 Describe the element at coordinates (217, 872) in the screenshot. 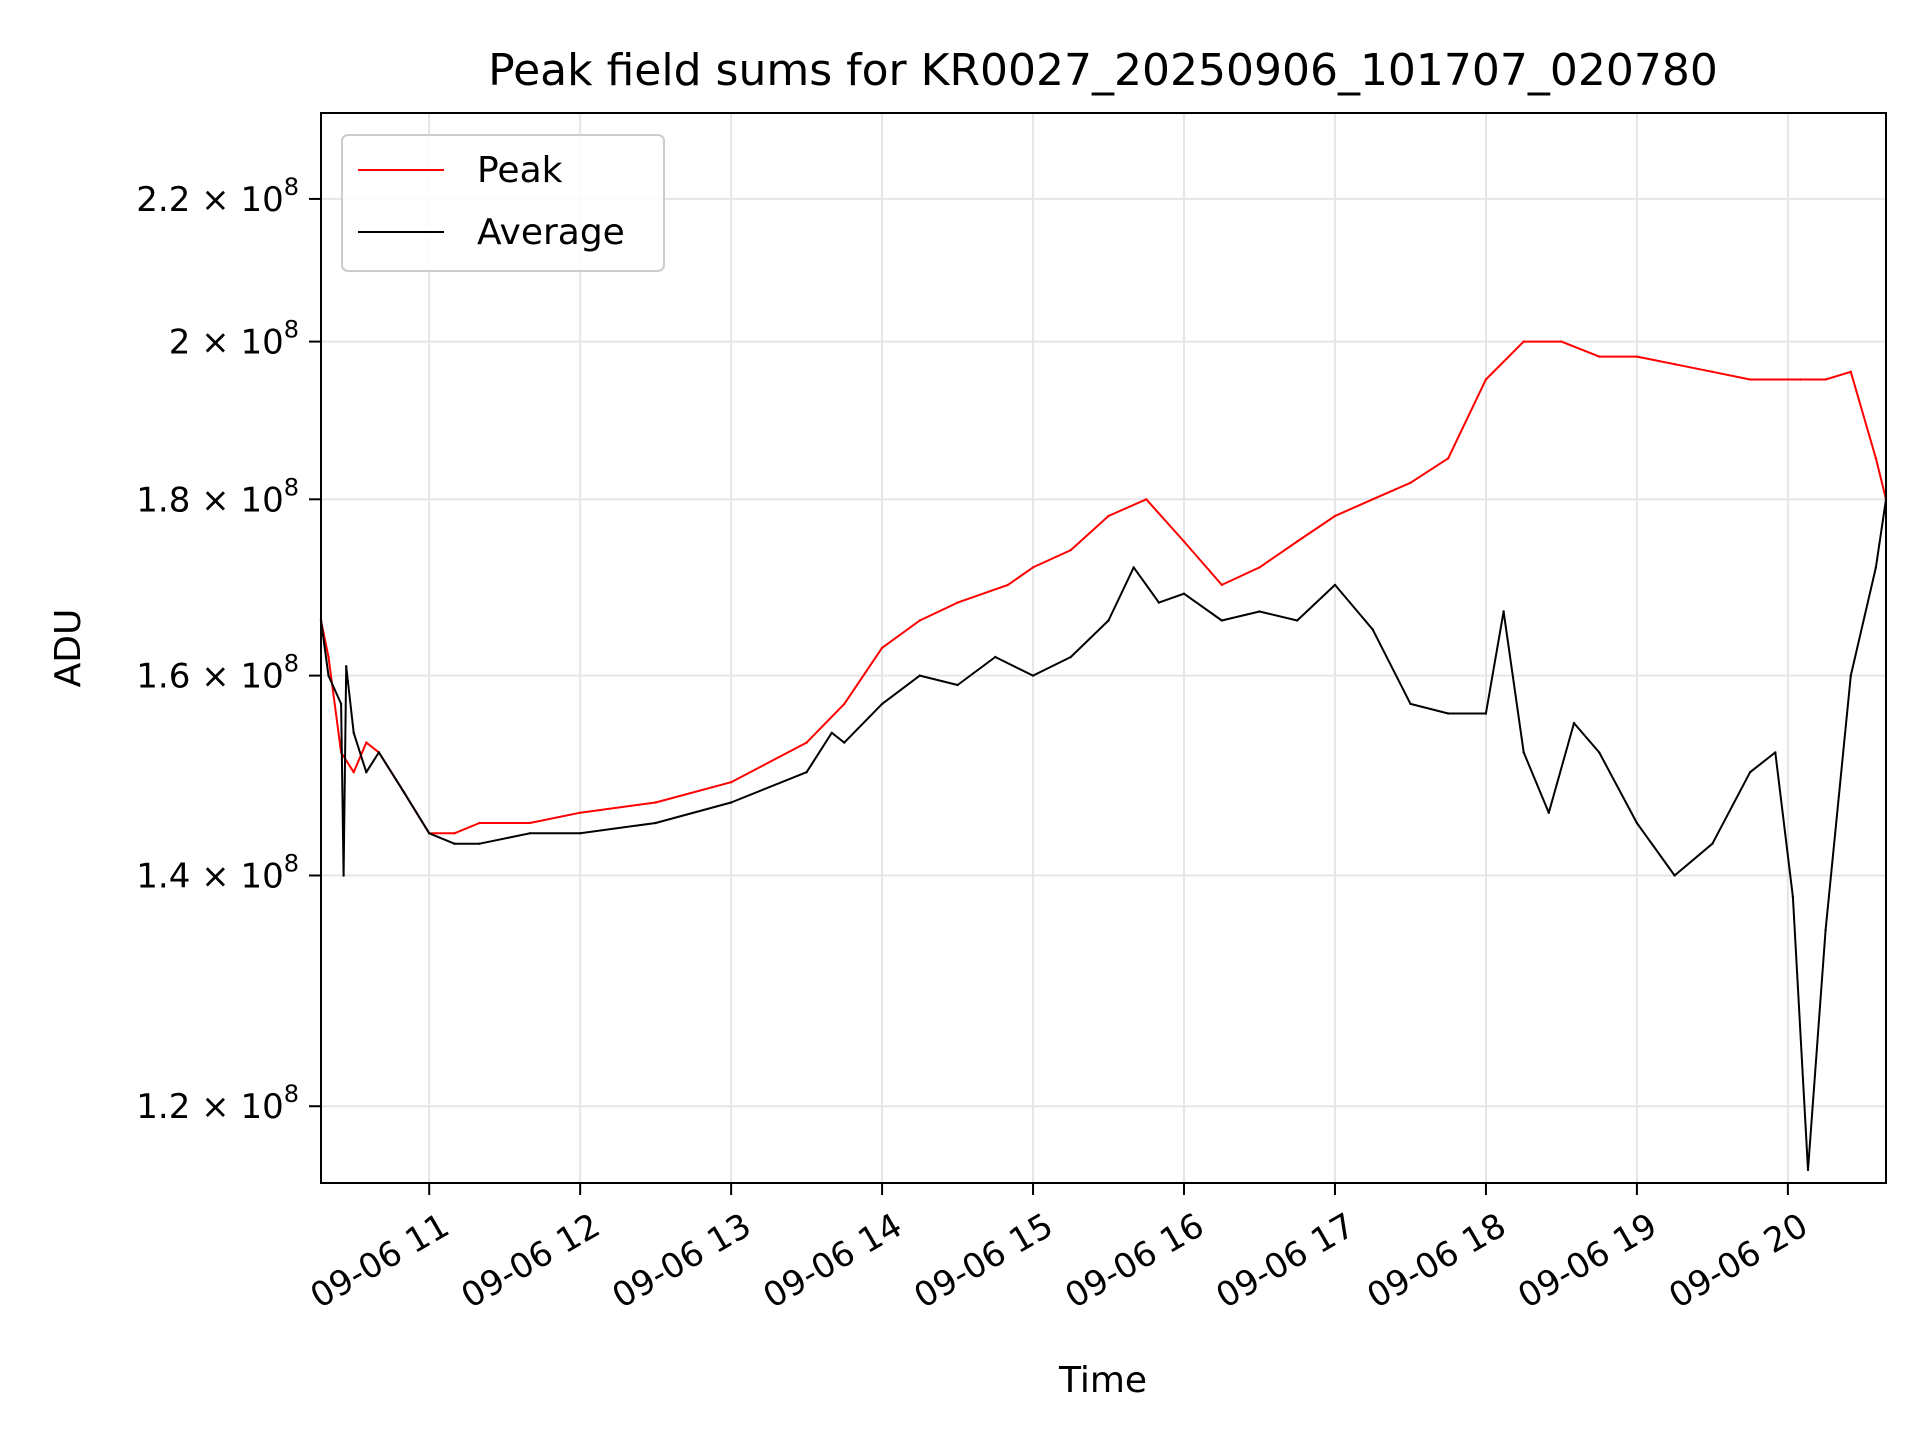

I see `y-tick-label: 1.4 × 108` at that location.